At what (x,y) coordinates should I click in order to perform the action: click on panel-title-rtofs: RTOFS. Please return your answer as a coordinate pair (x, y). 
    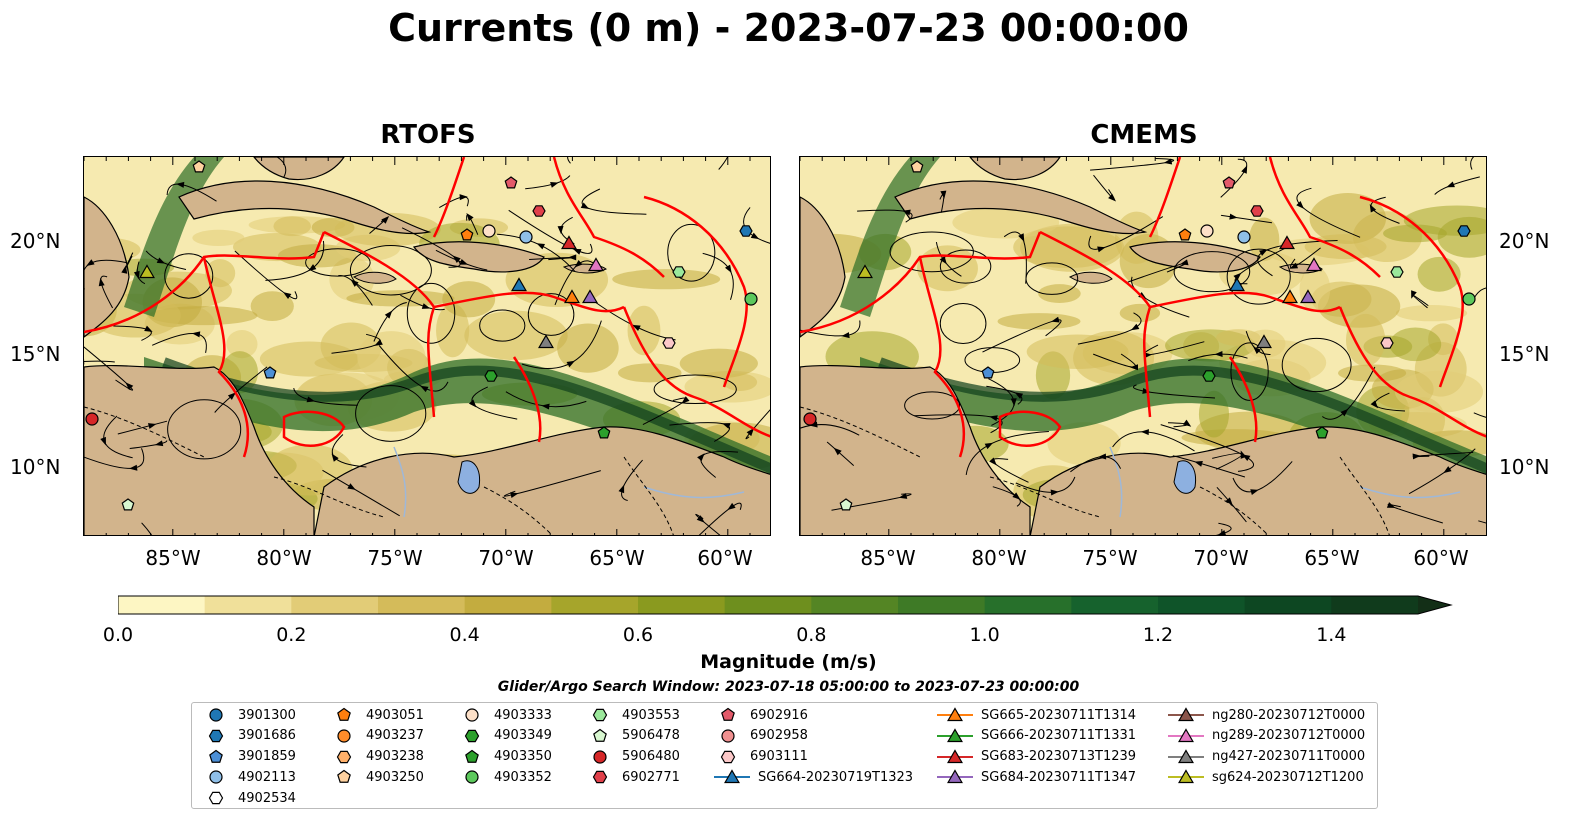
    Looking at the image, I should click on (428, 135).